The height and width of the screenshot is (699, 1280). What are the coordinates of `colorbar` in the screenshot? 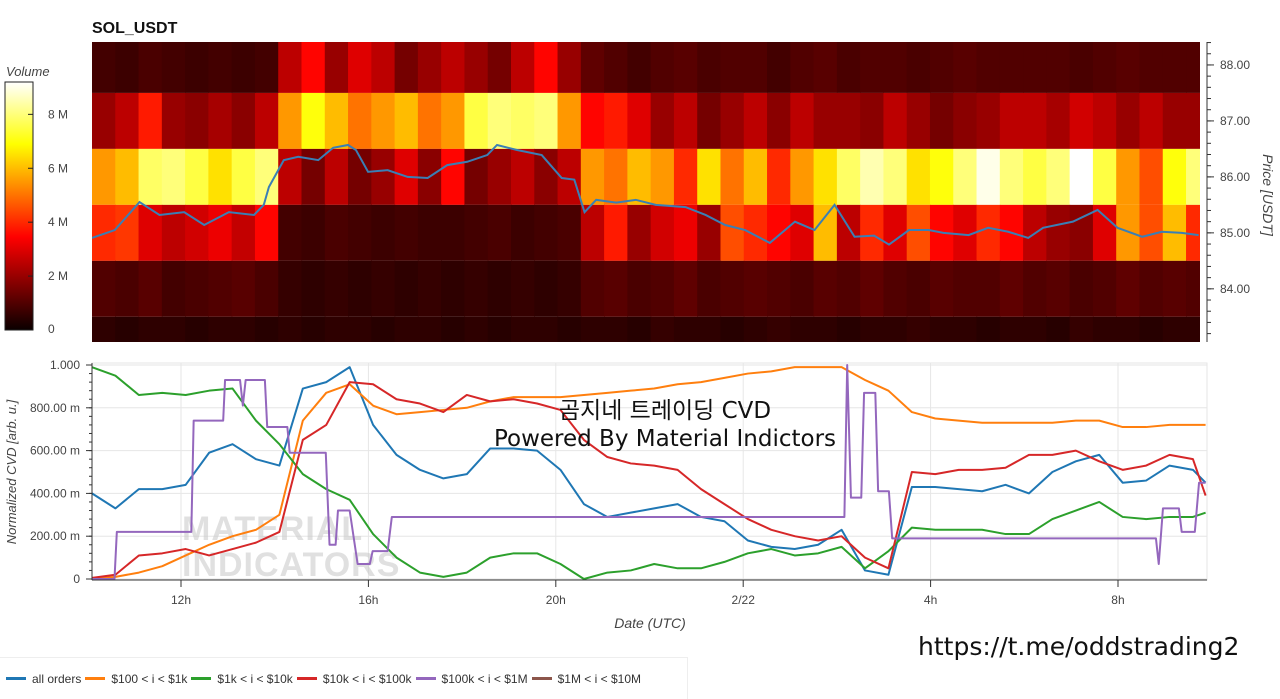 It's located at (19, 206).